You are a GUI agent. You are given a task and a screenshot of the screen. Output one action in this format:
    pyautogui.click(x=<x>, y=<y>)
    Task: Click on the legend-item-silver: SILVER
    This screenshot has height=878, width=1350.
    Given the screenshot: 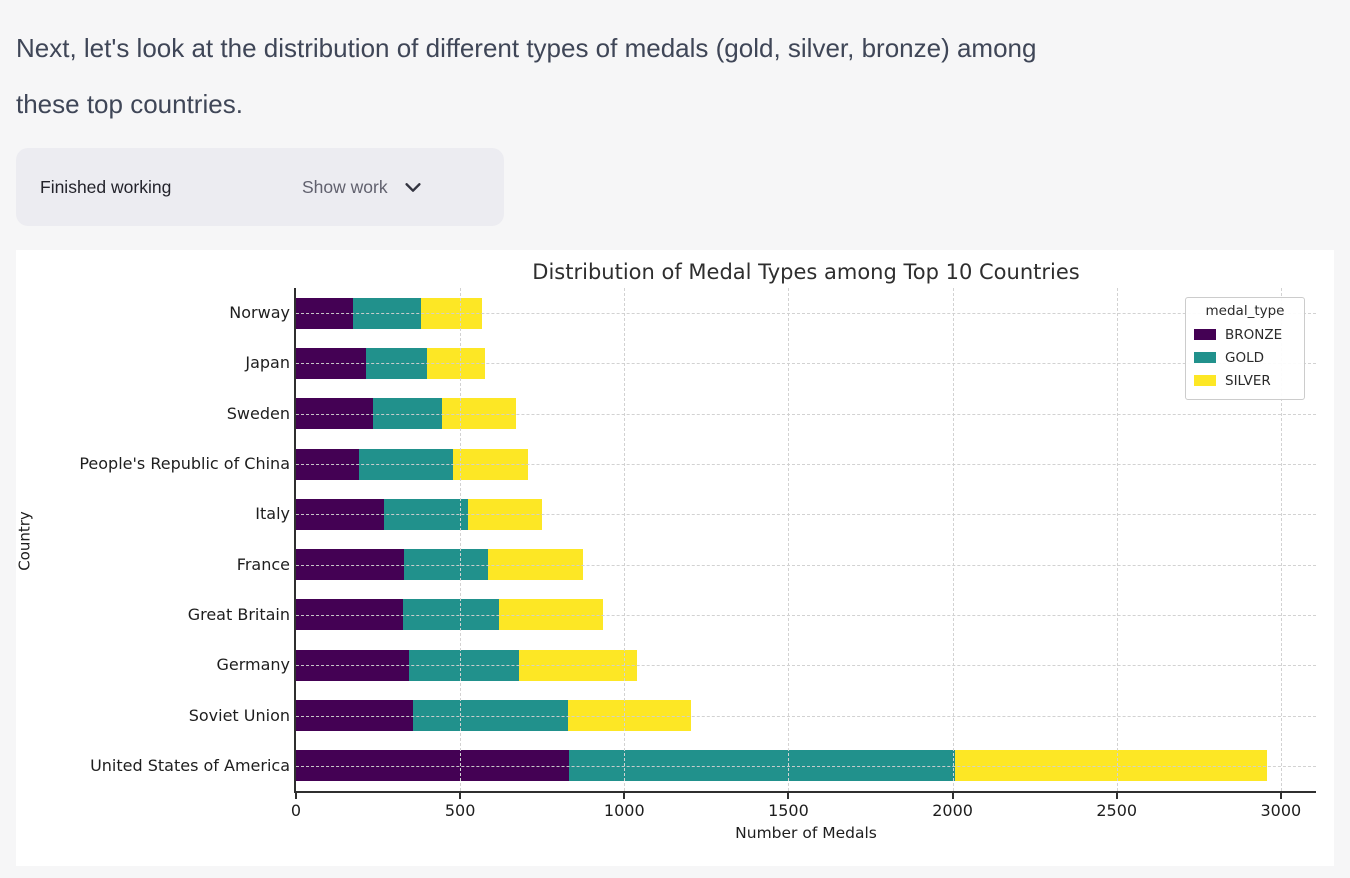 What is the action you would take?
    pyautogui.click(x=1245, y=380)
    